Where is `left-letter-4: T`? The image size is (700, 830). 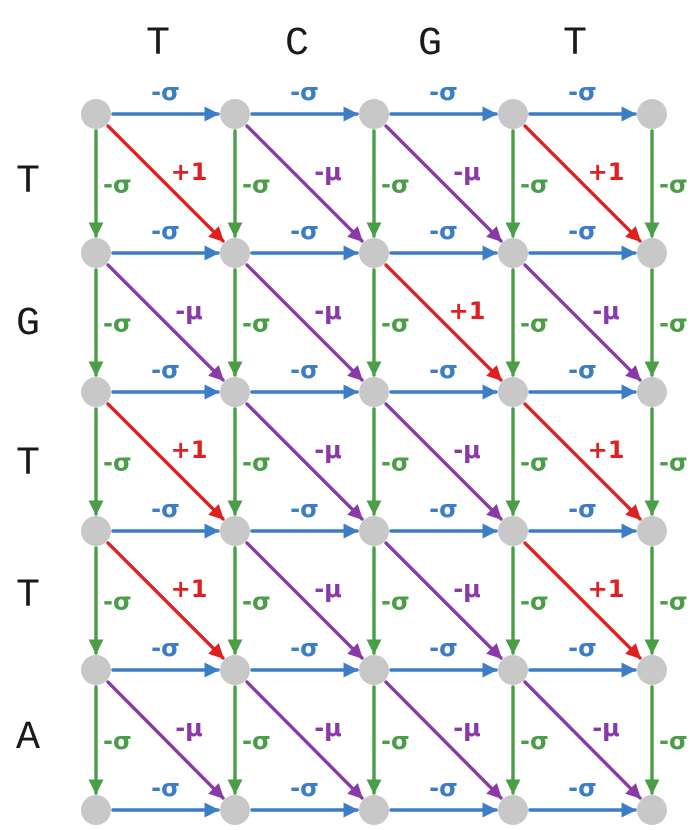
left-letter-4: T is located at coordinates (28, 596).